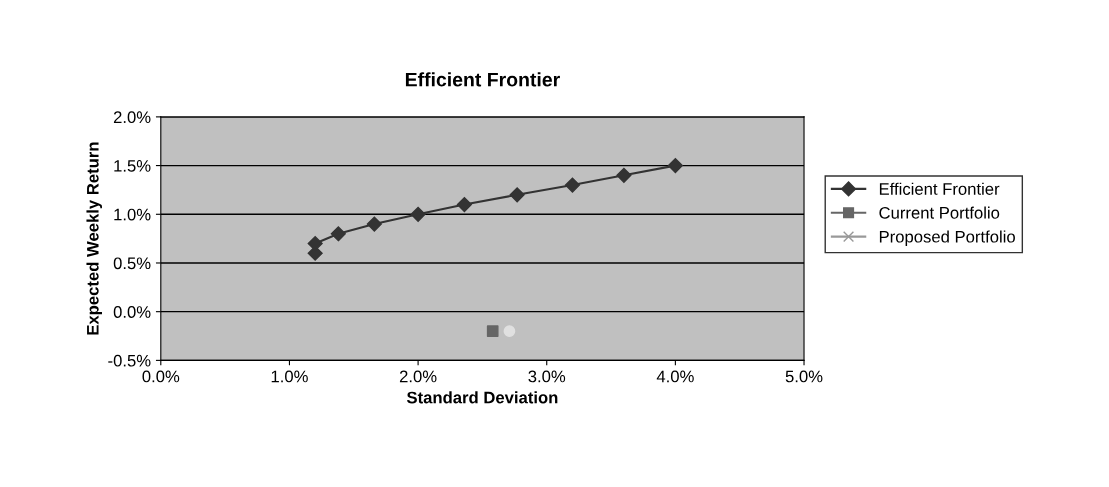 Image resolution: width=1109 pixels, height=487 pixels. Describe the element at coordinates (289, 376) in the screenshot. I see `x-tick-label: 1.0%` at that location.